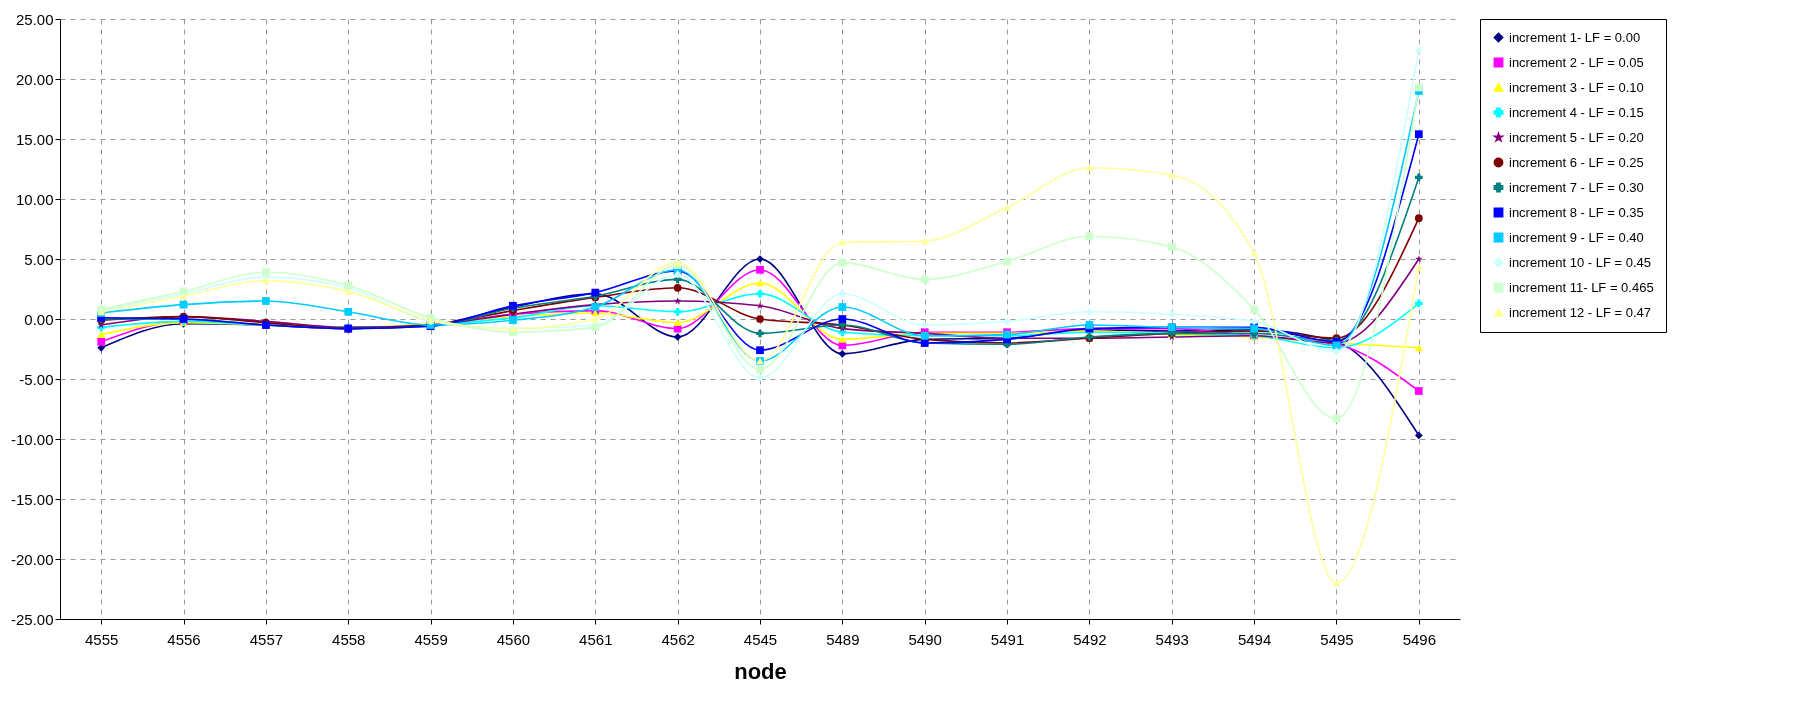 This screenshot has width=1813, height=712. Describe the element at coordinates (349, 639) in the screenshot. I see `x-tick-label: 4558` at that location.